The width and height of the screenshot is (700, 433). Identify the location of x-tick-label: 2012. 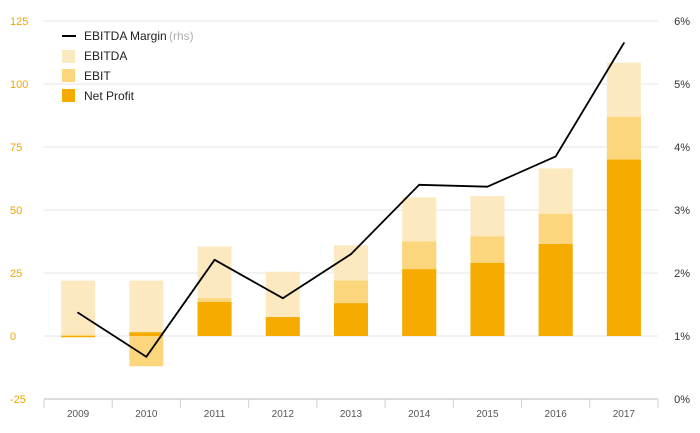
(283, 414).